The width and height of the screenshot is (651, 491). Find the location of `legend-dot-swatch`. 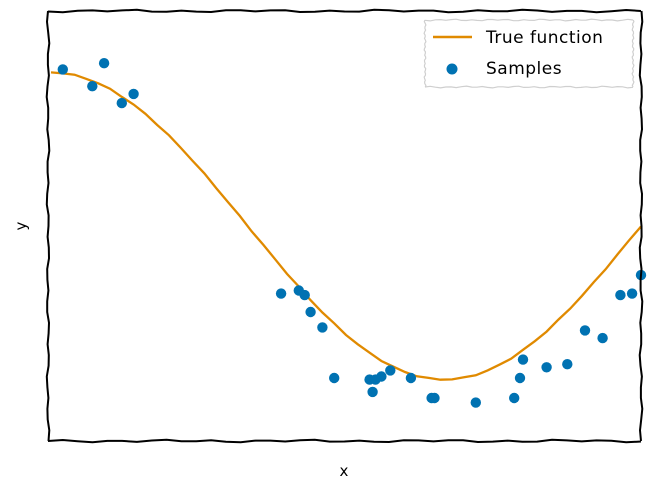

legend-dot-swatch is located at coordinates (452, 69).